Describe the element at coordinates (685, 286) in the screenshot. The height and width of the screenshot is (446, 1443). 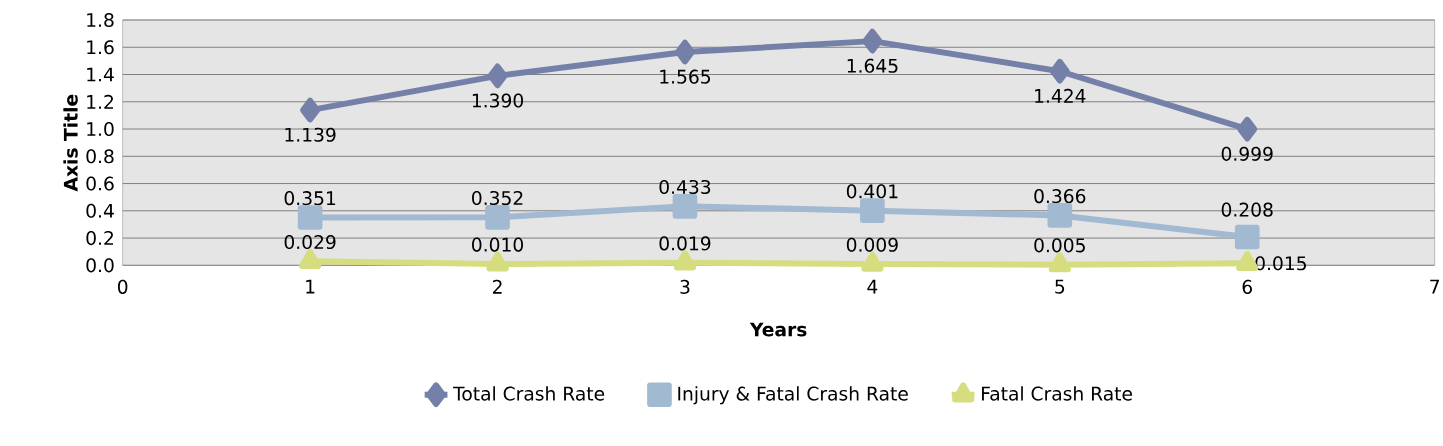
I see `x-tick-label: 3` at that location.